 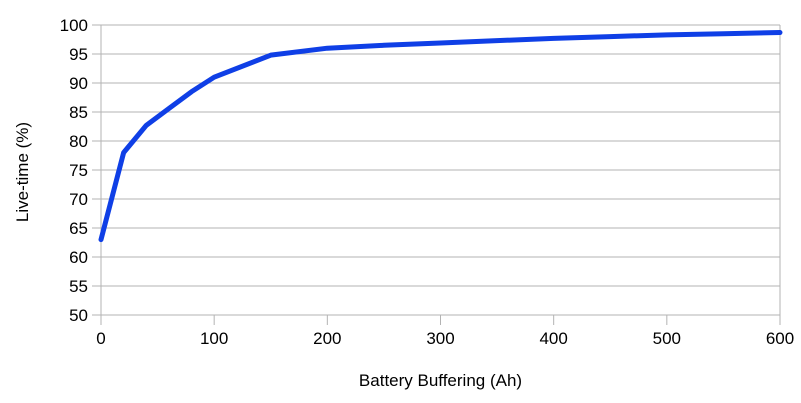 What do you see at coordinates (100, 338) in the screenshot?
I see `x-tick-label: 0` at bounding box center [100, 338].